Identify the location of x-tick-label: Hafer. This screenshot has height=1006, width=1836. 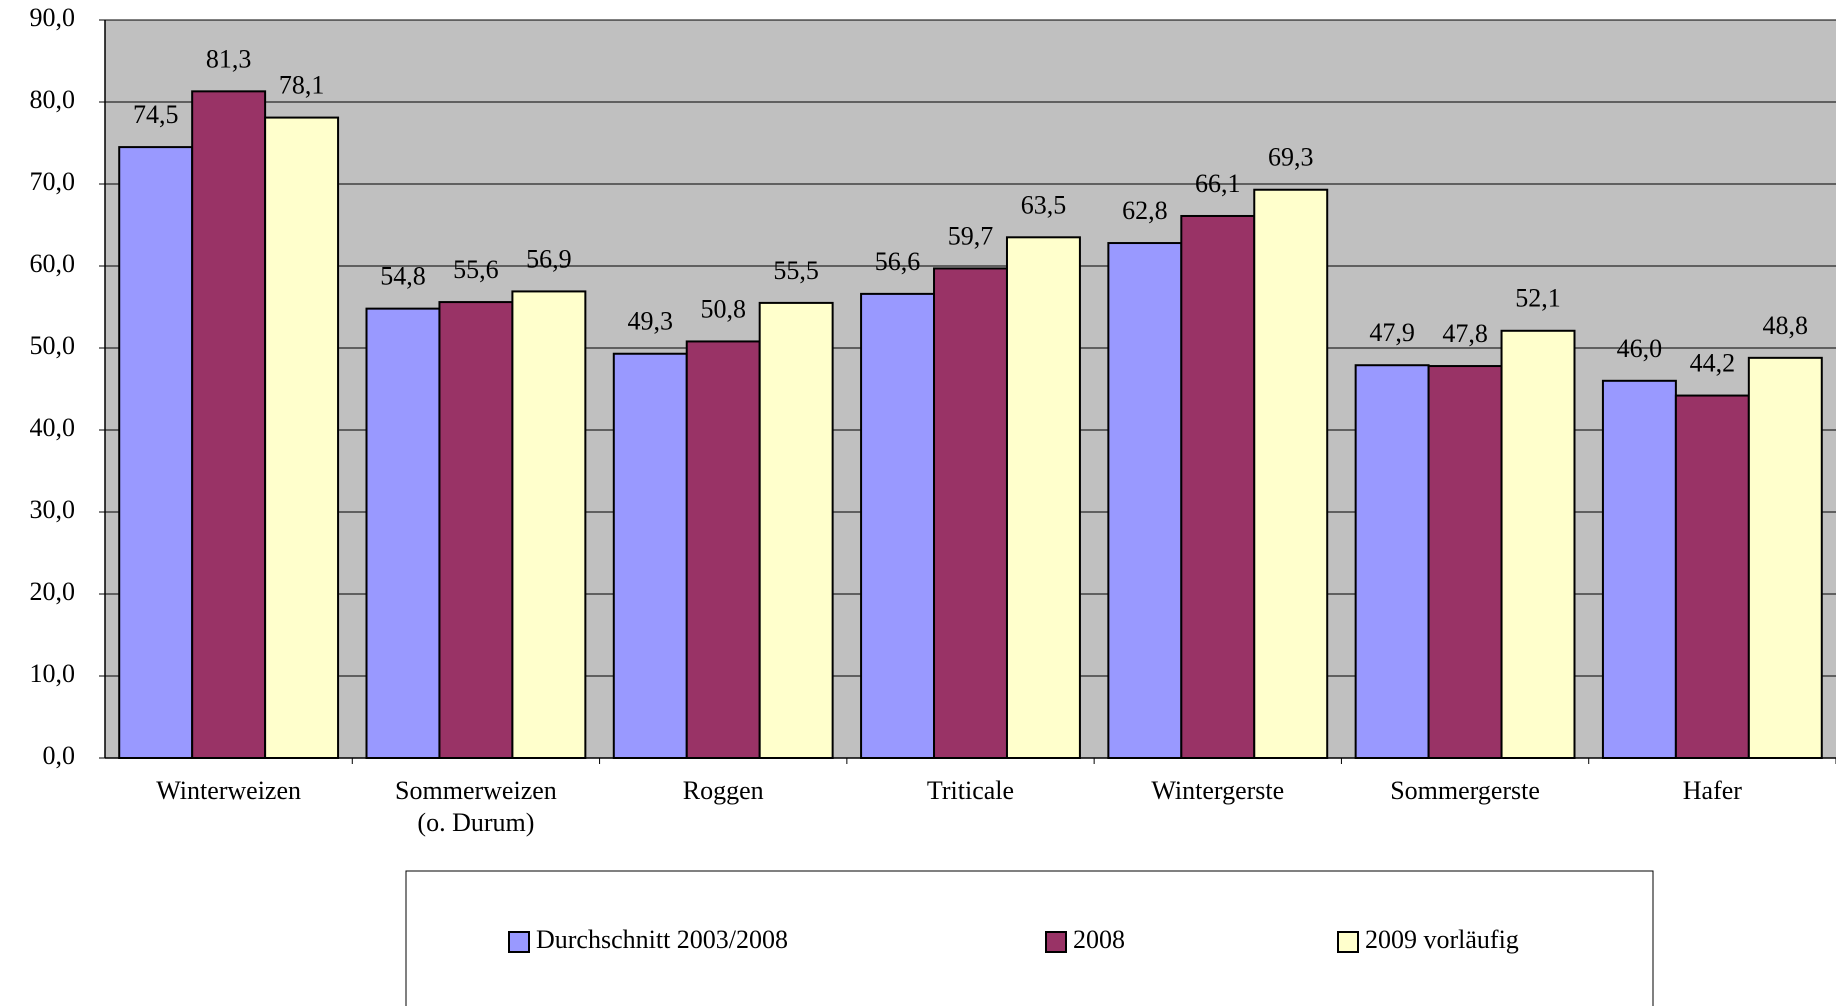
(1713, 790).